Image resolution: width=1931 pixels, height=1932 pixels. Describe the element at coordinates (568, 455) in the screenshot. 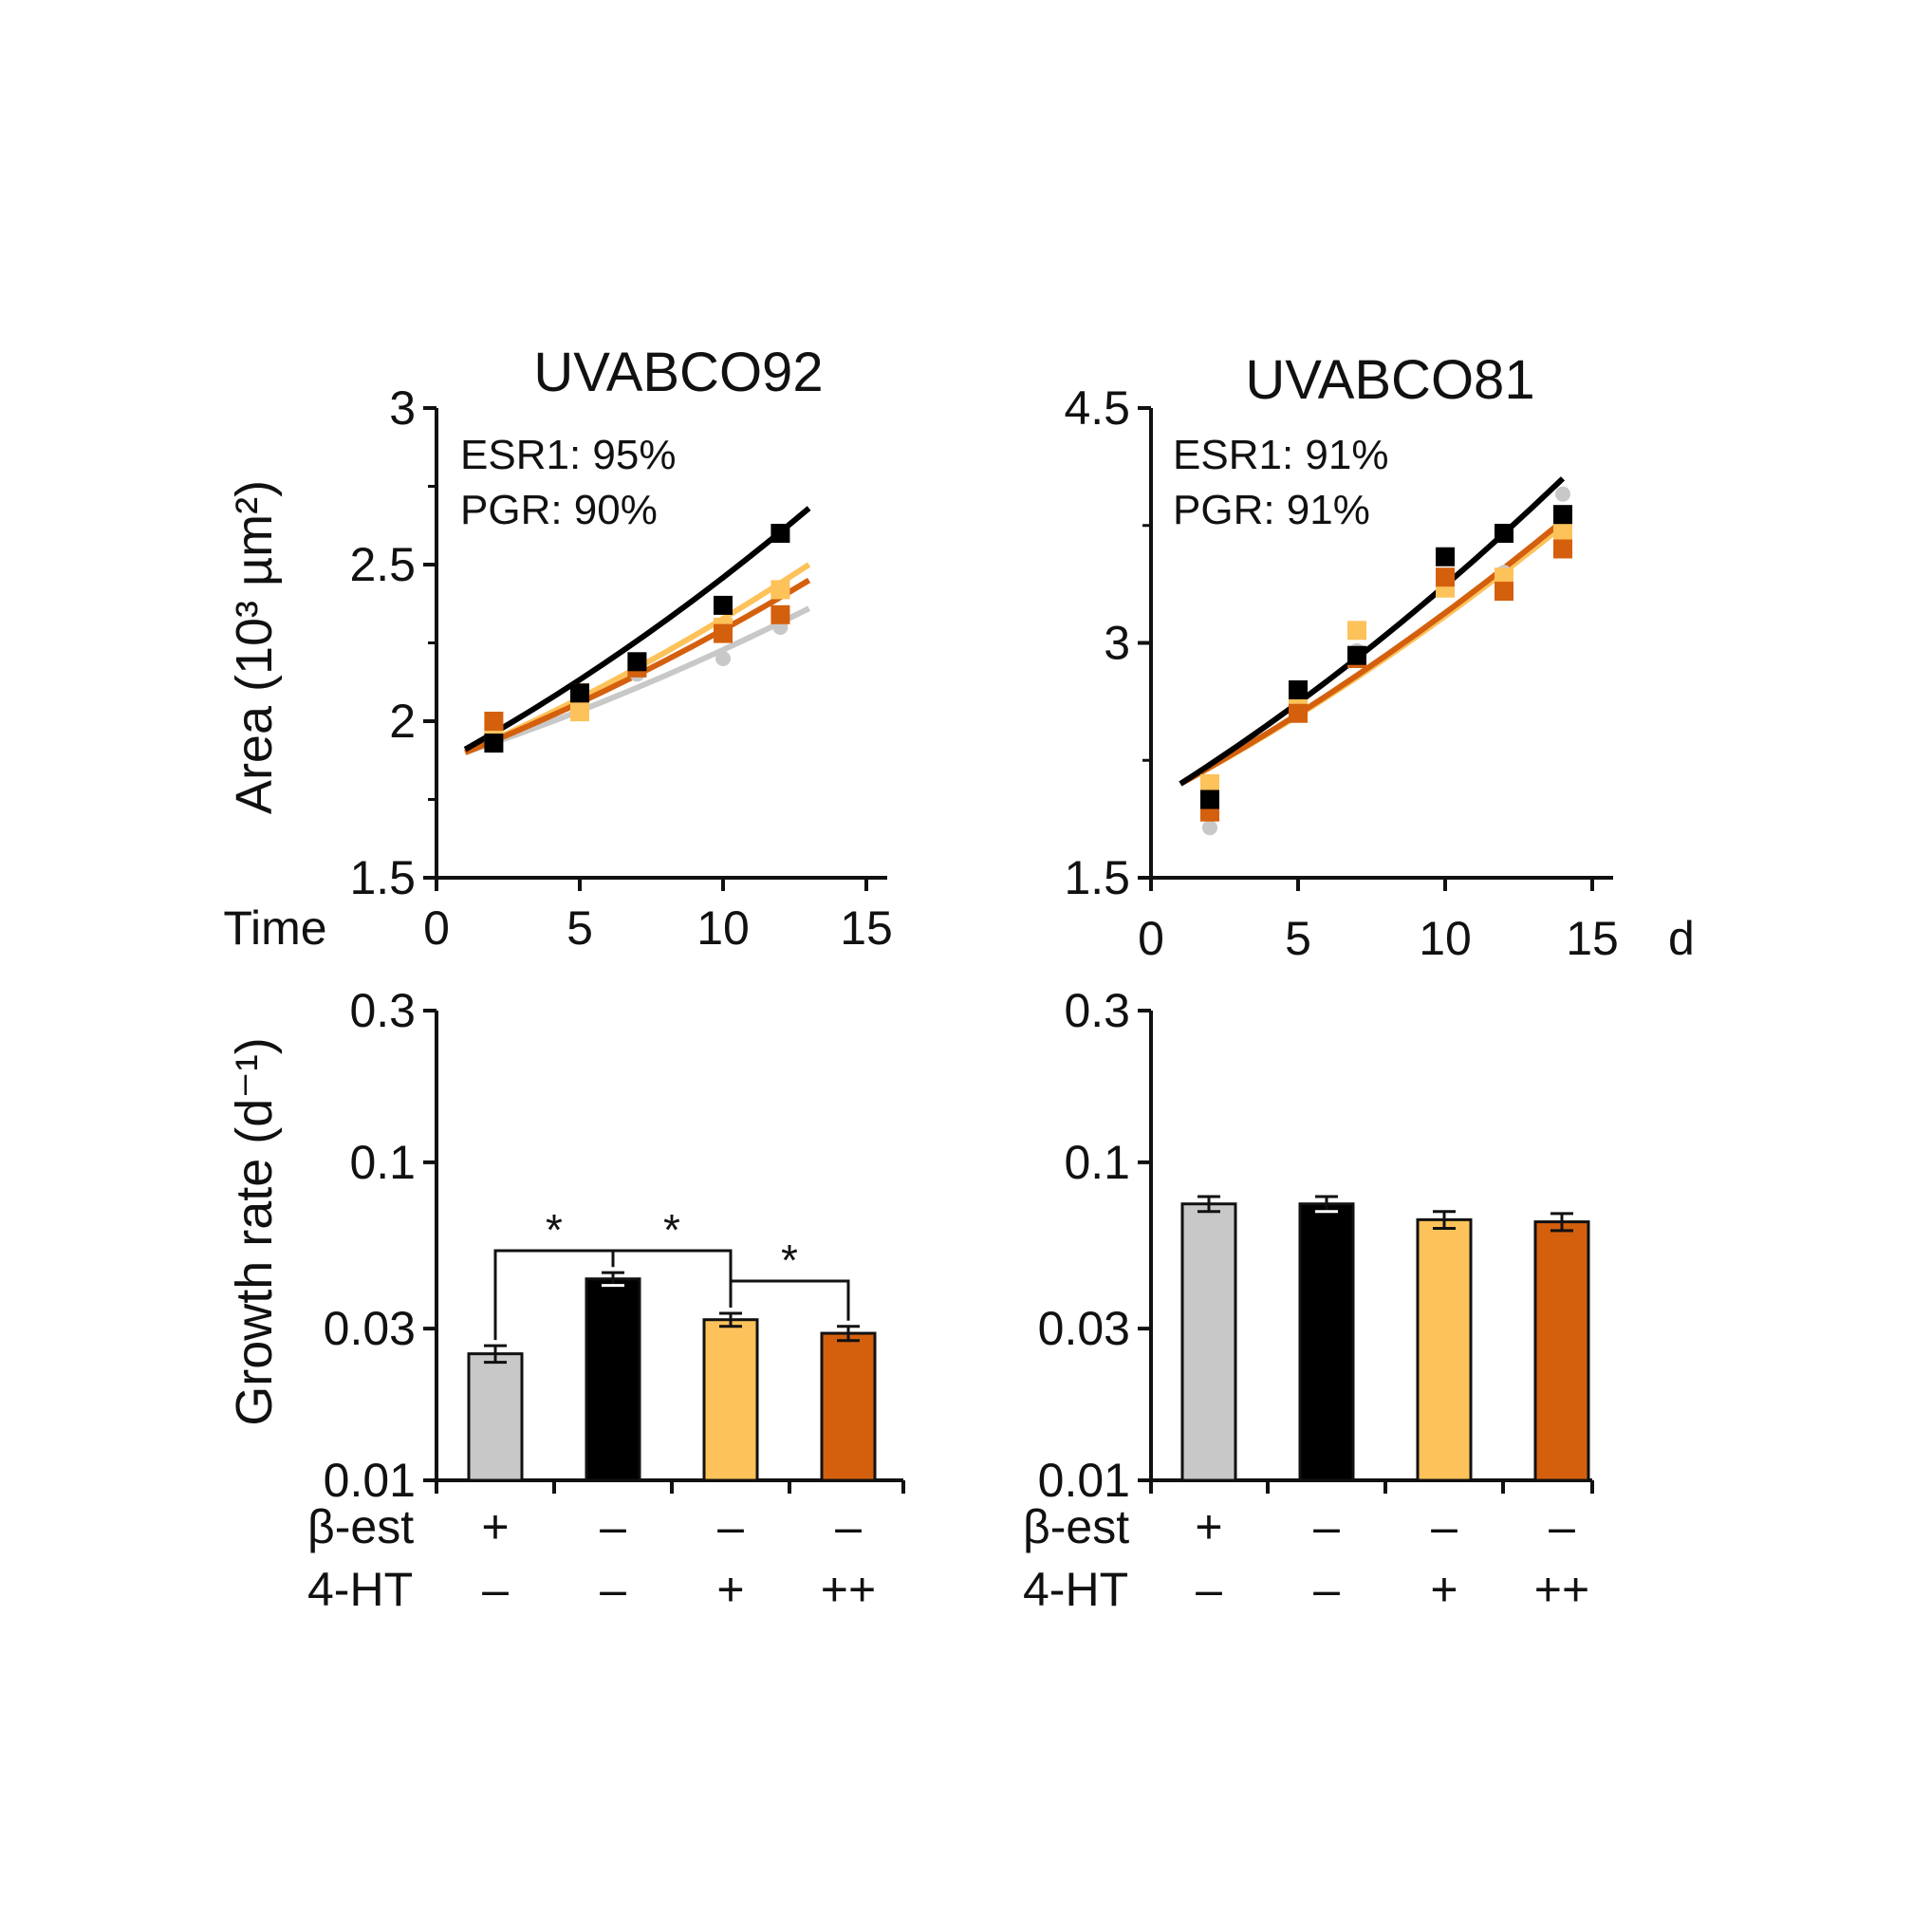

I see `annotation-esr1: ESR1: 95%` at that location.